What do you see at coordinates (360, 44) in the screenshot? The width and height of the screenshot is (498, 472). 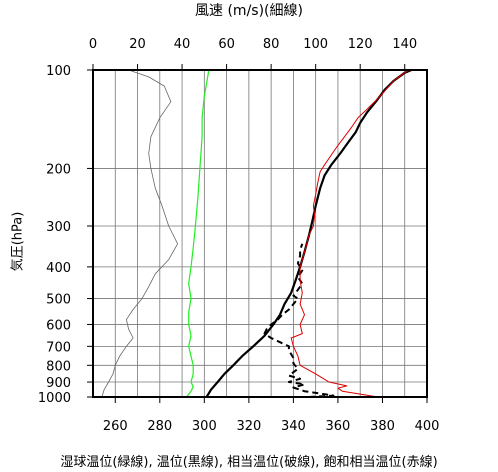 I see `tick-label-top: 120` at bounding box center [360, 44].